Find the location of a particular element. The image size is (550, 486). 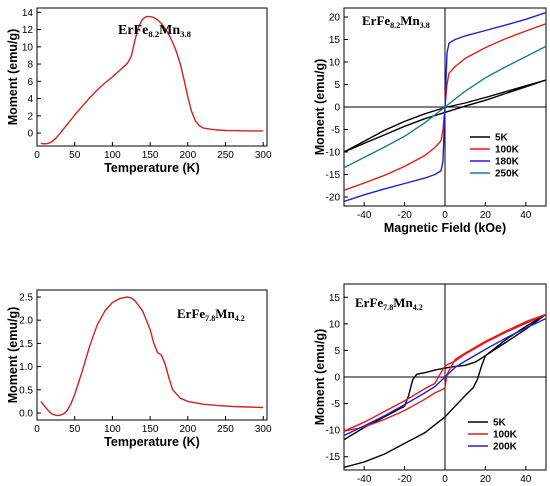

legend-label: 180K is located at coordinates (507, 162).